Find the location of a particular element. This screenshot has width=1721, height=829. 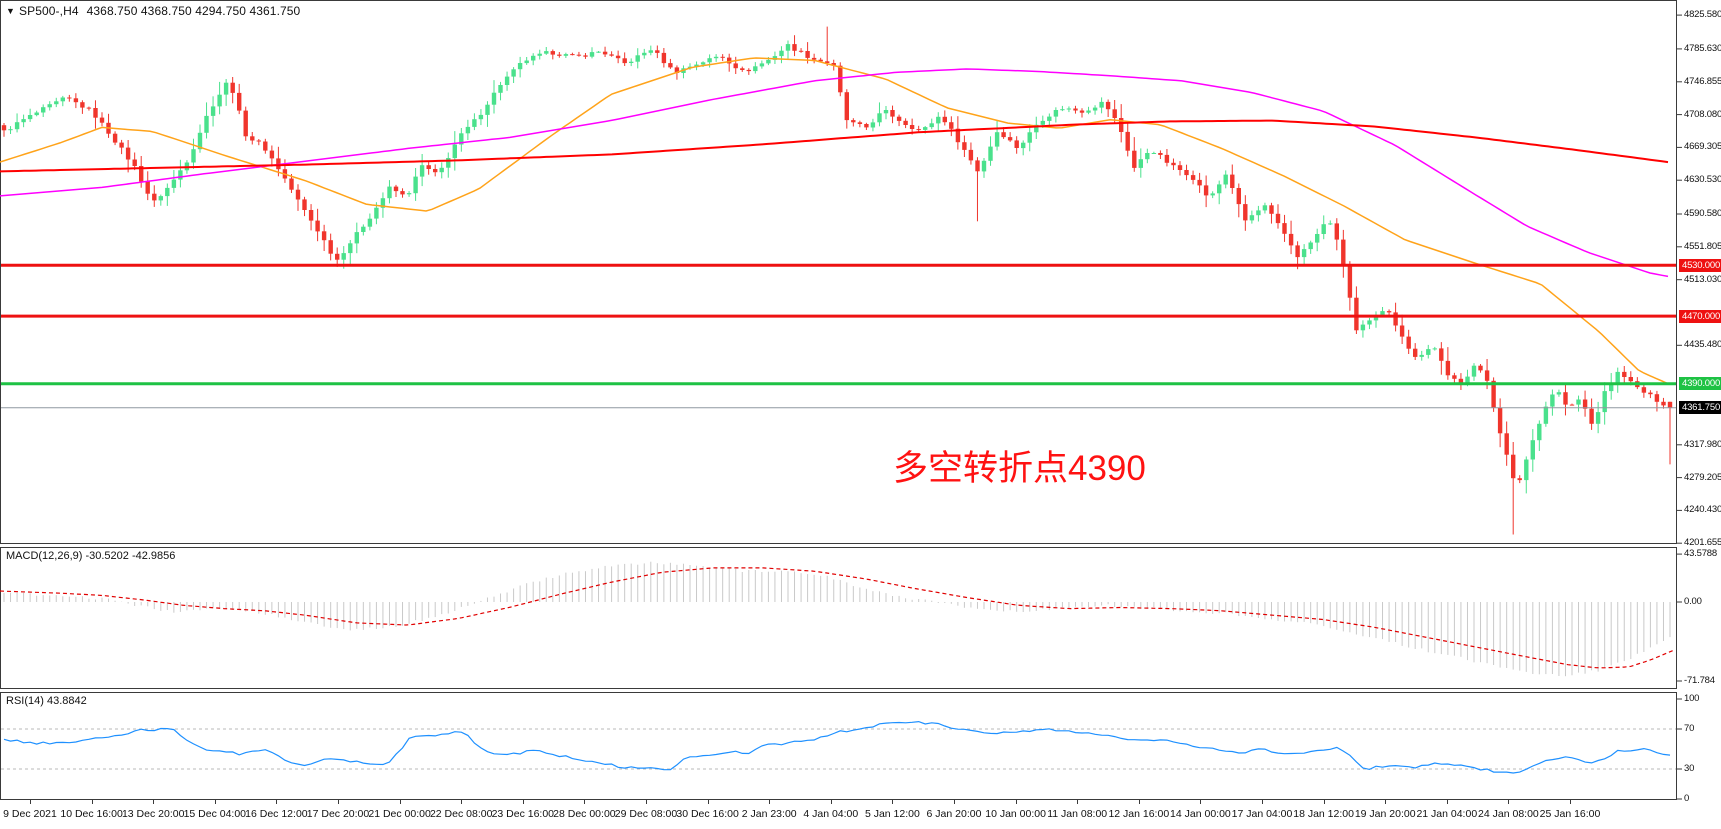

ohlc-values: 4368.750 4368.750 4294.750 4361.750 is located at coordinates (193, 11).